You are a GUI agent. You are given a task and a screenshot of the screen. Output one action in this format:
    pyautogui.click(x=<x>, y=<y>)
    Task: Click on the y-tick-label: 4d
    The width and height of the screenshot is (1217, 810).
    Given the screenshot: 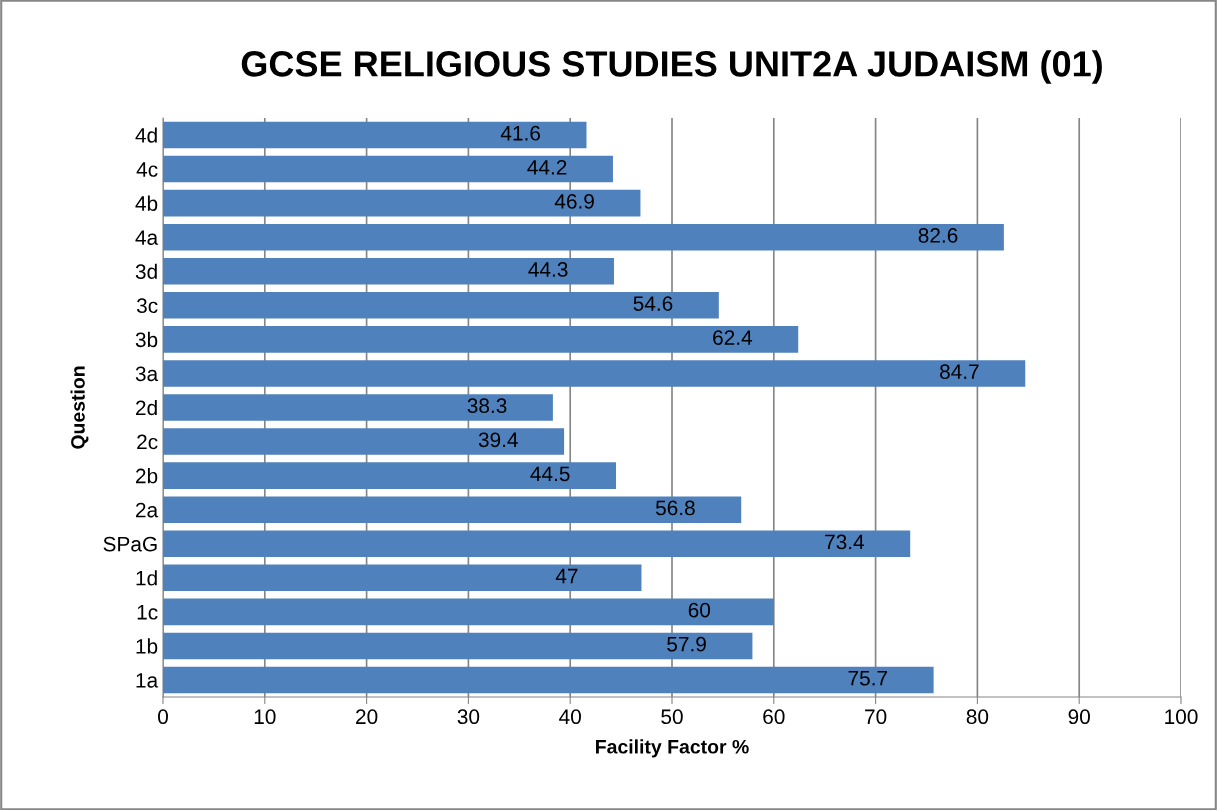 What is the action you would take?
    pyautogui.click(x=146, y=135)
    